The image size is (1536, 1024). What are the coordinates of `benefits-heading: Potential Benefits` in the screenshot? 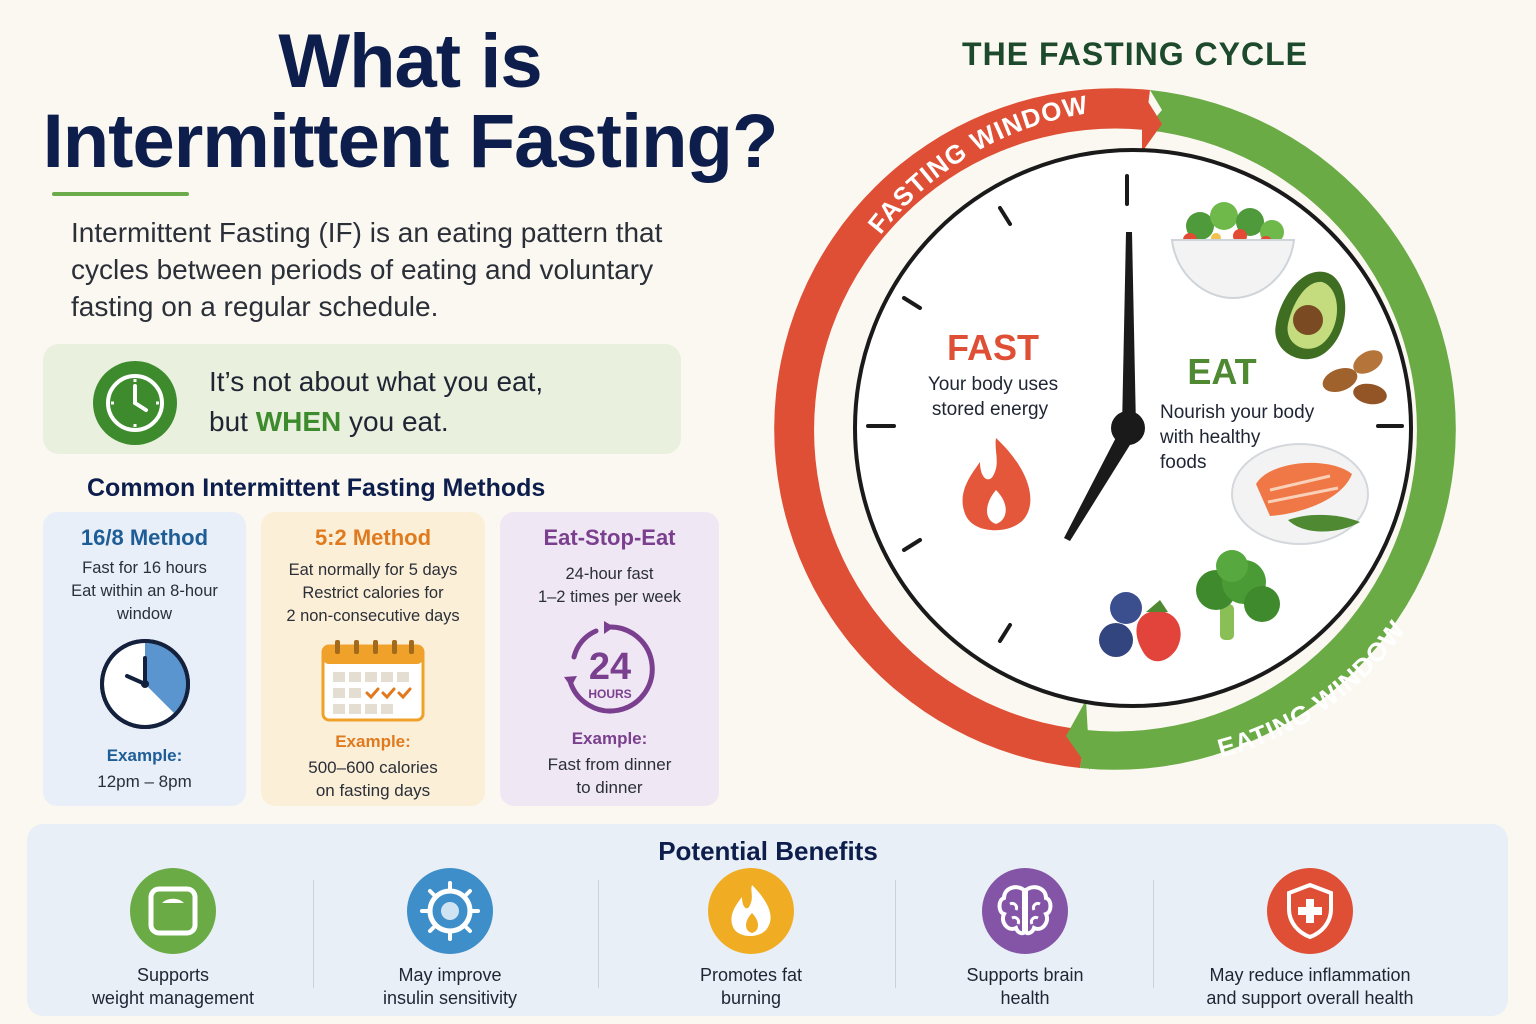 It's located at (768, 851).